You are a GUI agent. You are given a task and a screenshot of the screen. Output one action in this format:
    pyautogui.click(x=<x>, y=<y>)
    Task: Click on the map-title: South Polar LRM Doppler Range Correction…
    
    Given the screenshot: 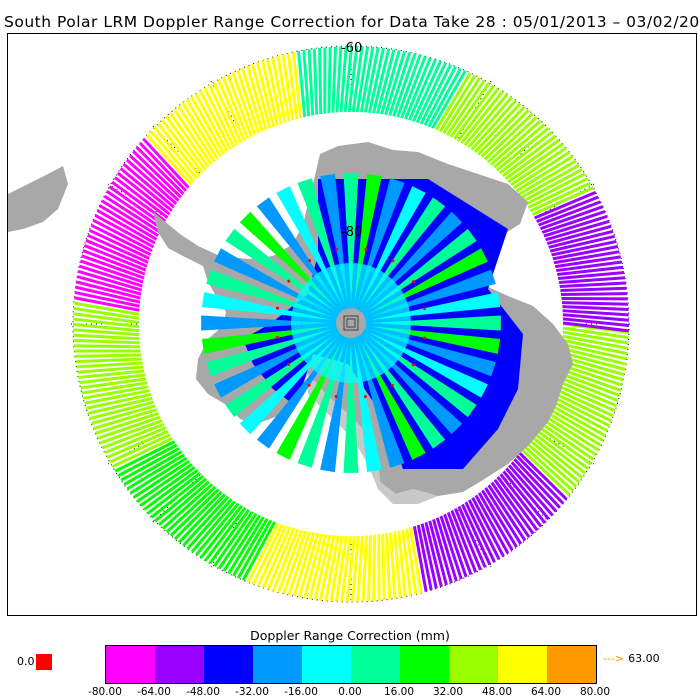 What is the action you would take?
    pyautogui.click(x=352, y=22)
    